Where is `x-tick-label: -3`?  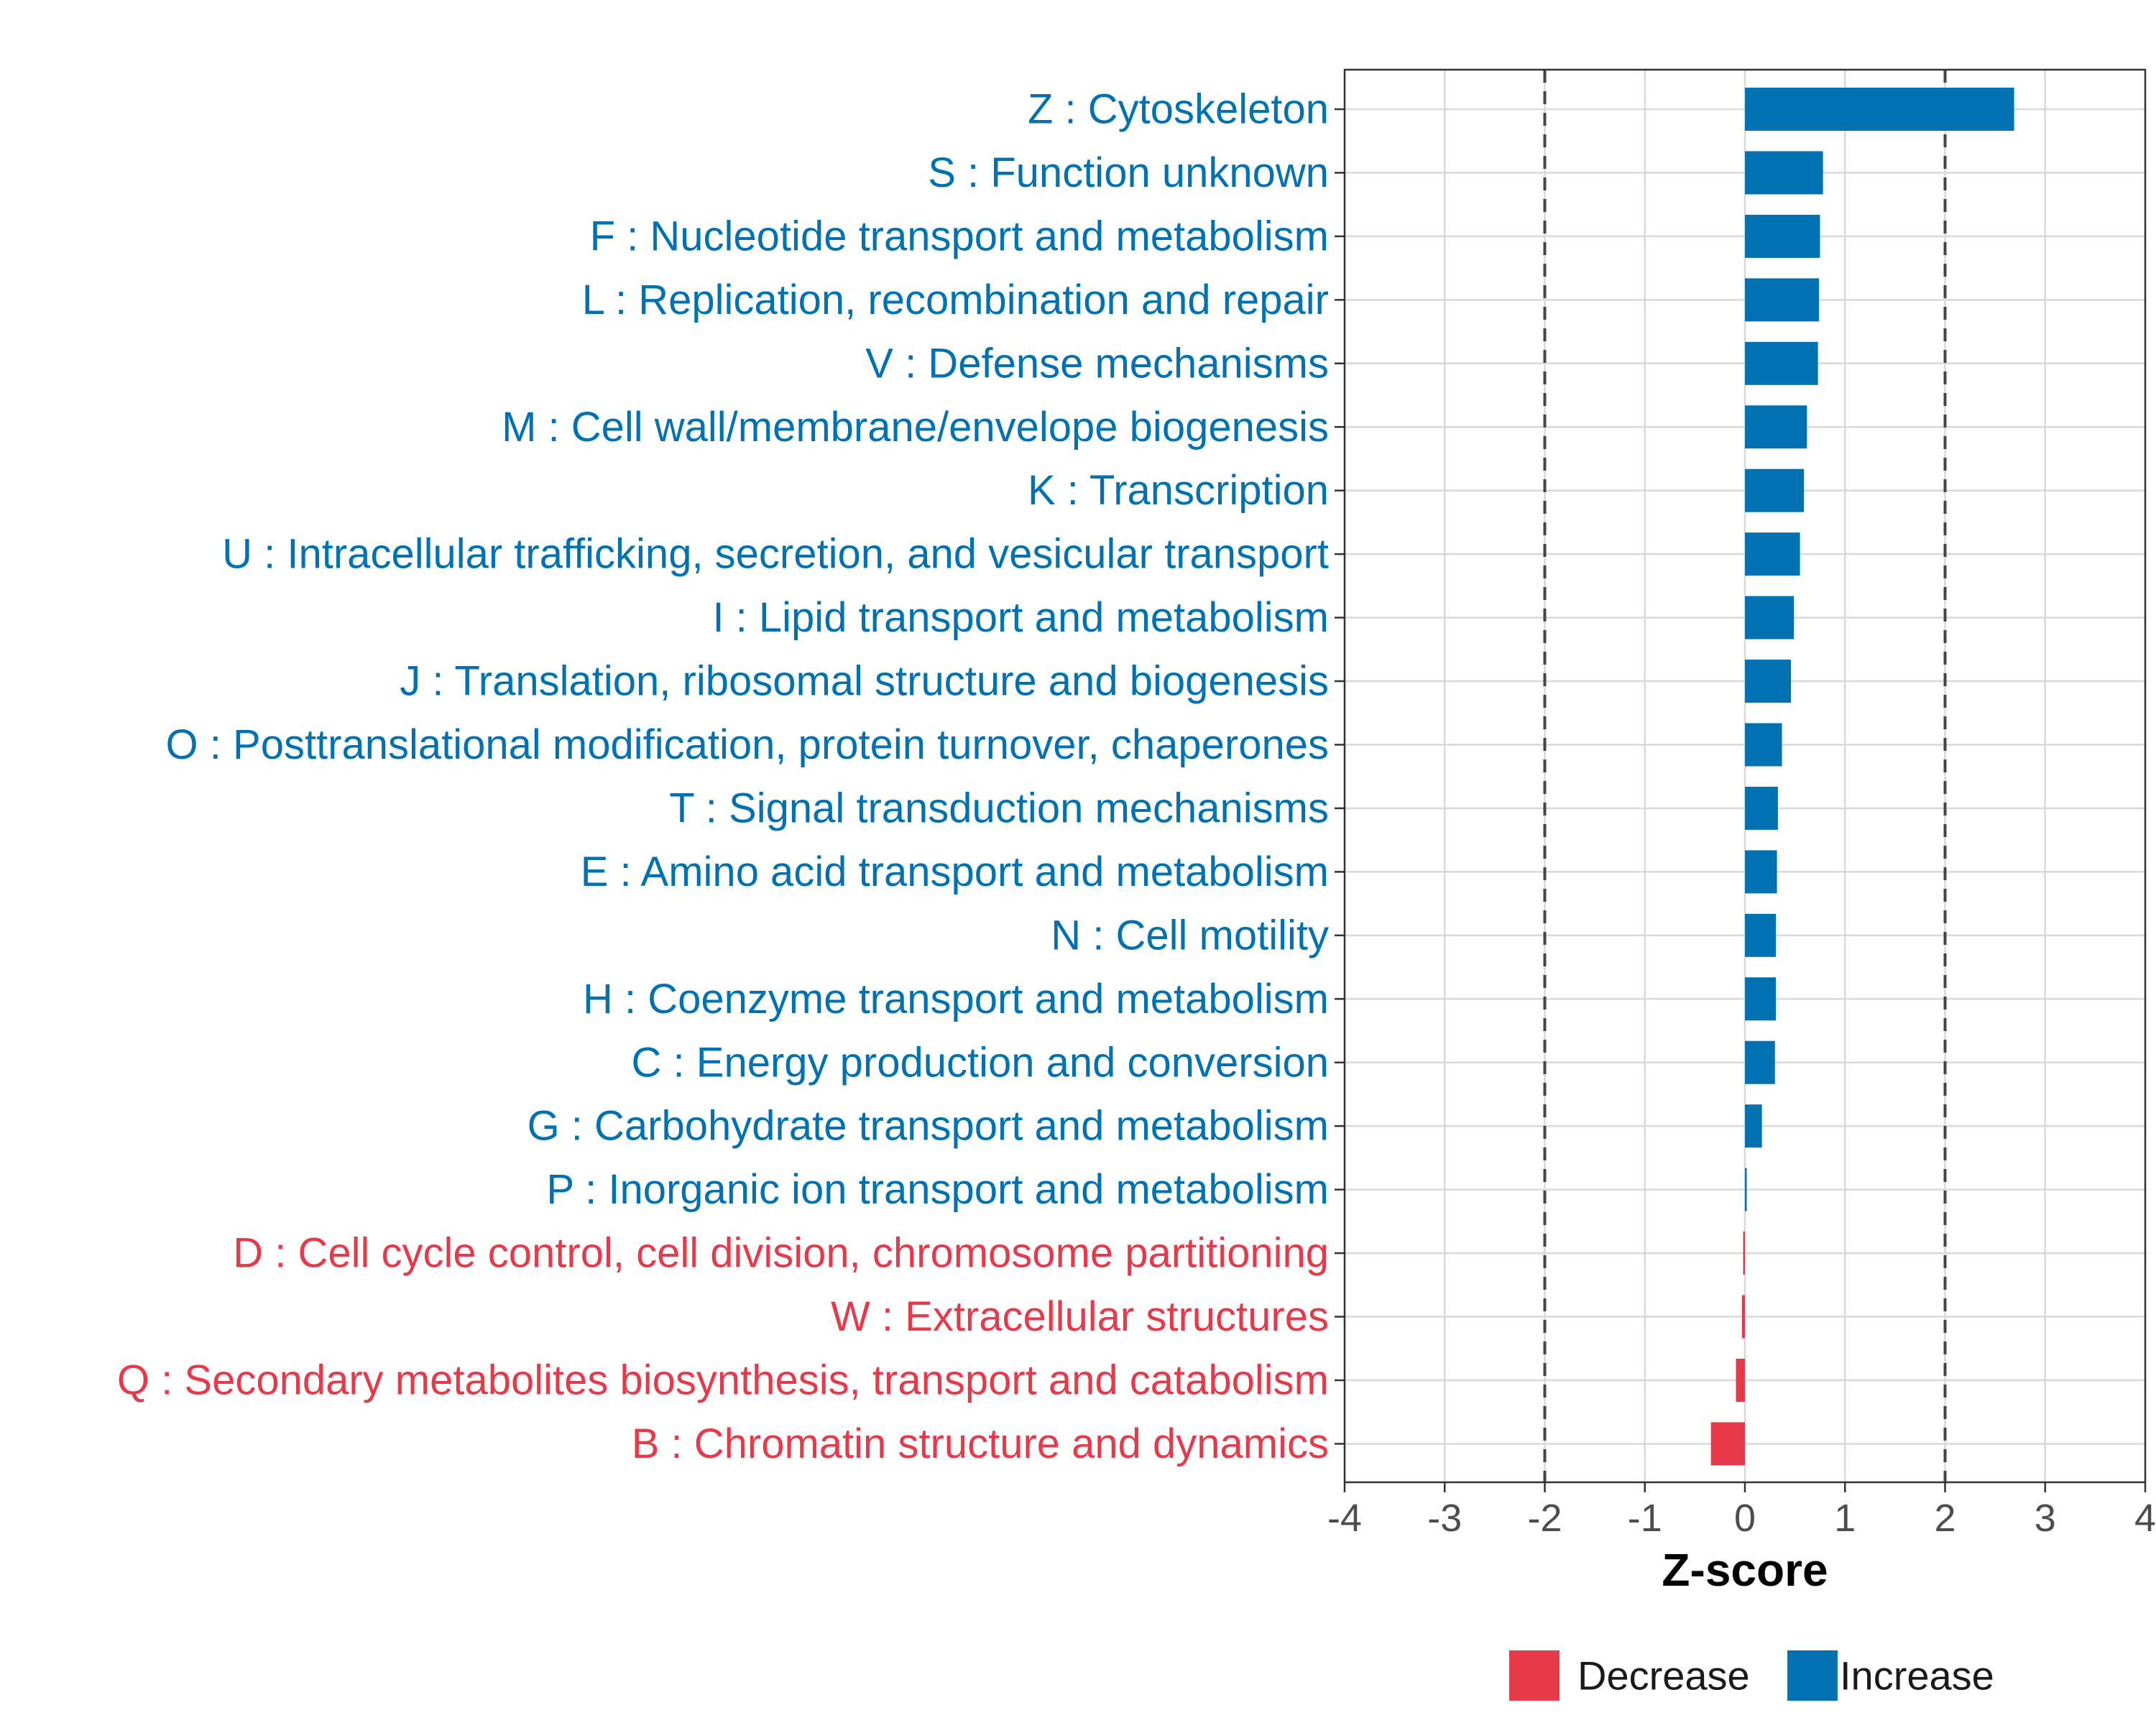
x-tick-label: -3 is located at coordinates (1444, 1519).